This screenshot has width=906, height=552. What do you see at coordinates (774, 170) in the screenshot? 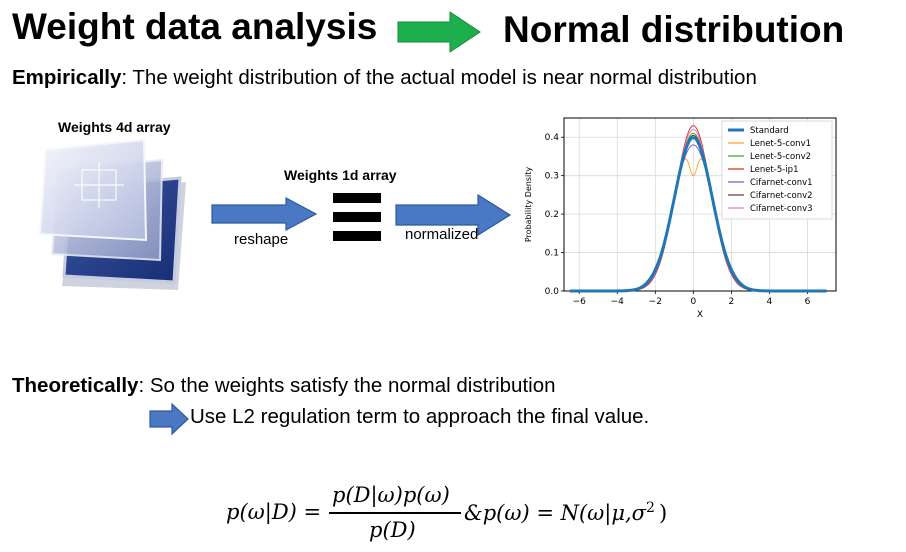
I see `legend-entry: Lenet-5-ip1` at bounding box center [774, 170].